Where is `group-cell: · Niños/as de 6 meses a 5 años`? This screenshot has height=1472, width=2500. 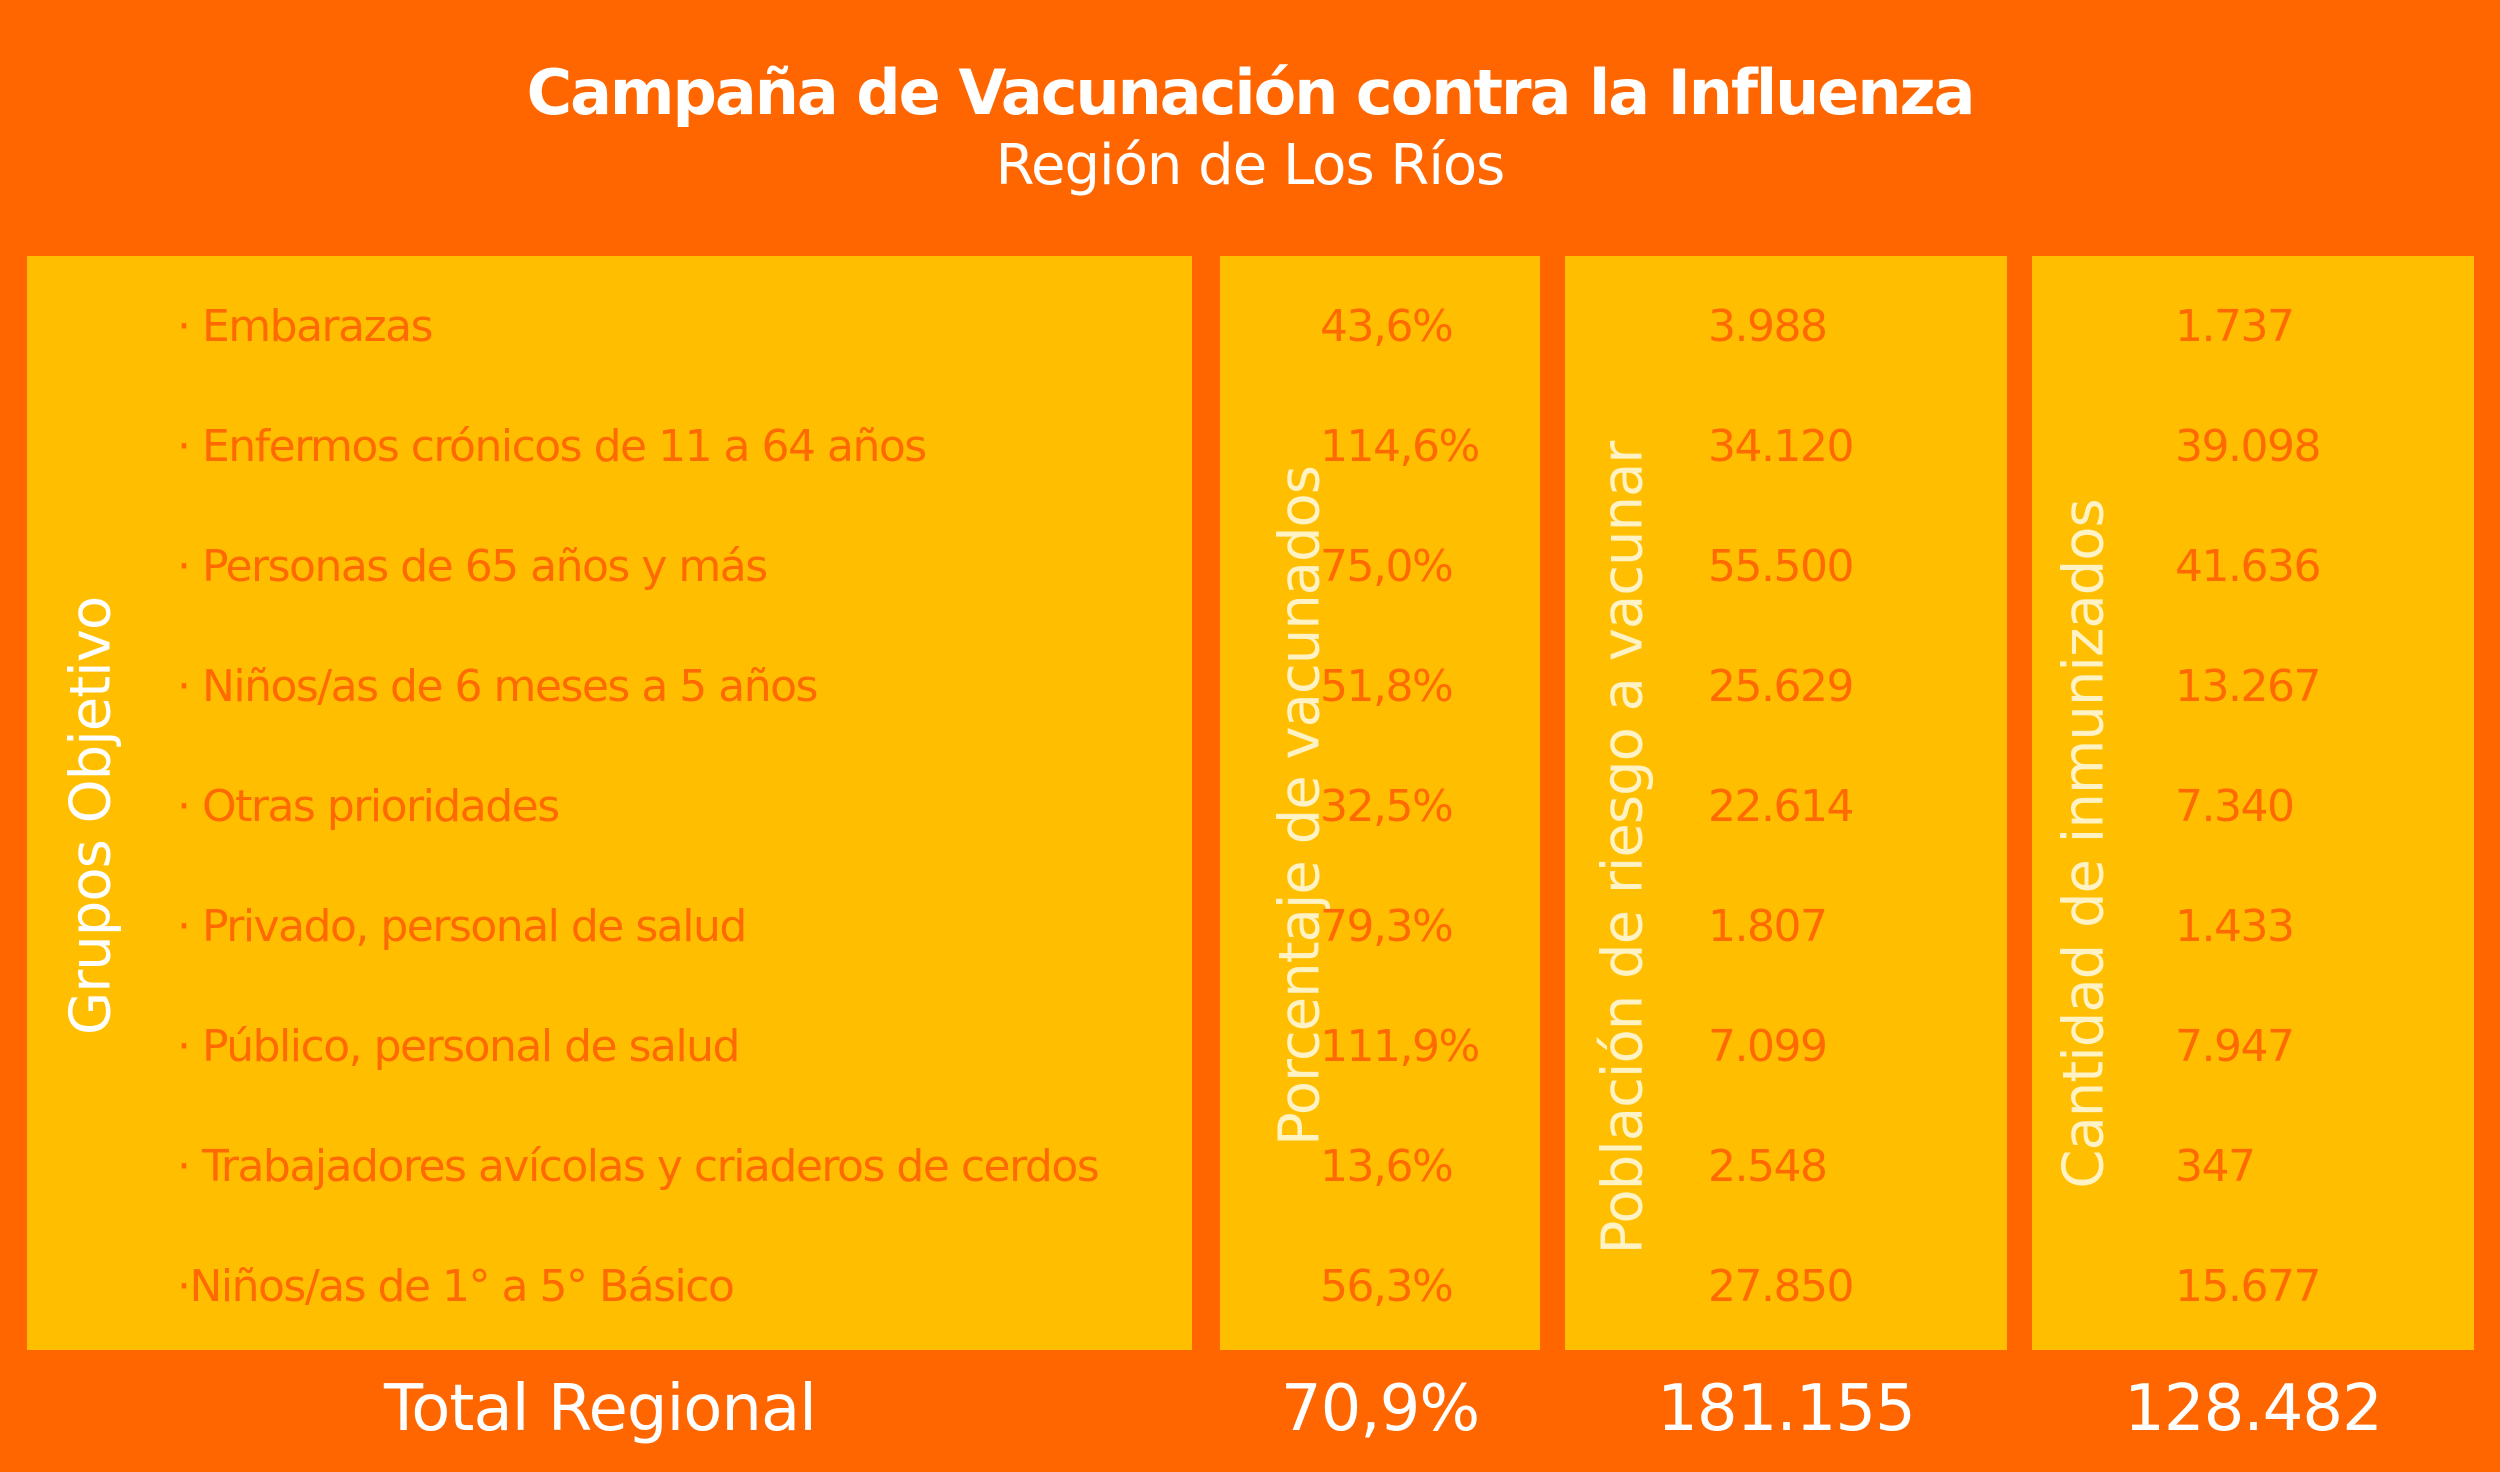
group-cell: · Niños/as de 6 meses a 5 años is located at coordinates (497, 686).